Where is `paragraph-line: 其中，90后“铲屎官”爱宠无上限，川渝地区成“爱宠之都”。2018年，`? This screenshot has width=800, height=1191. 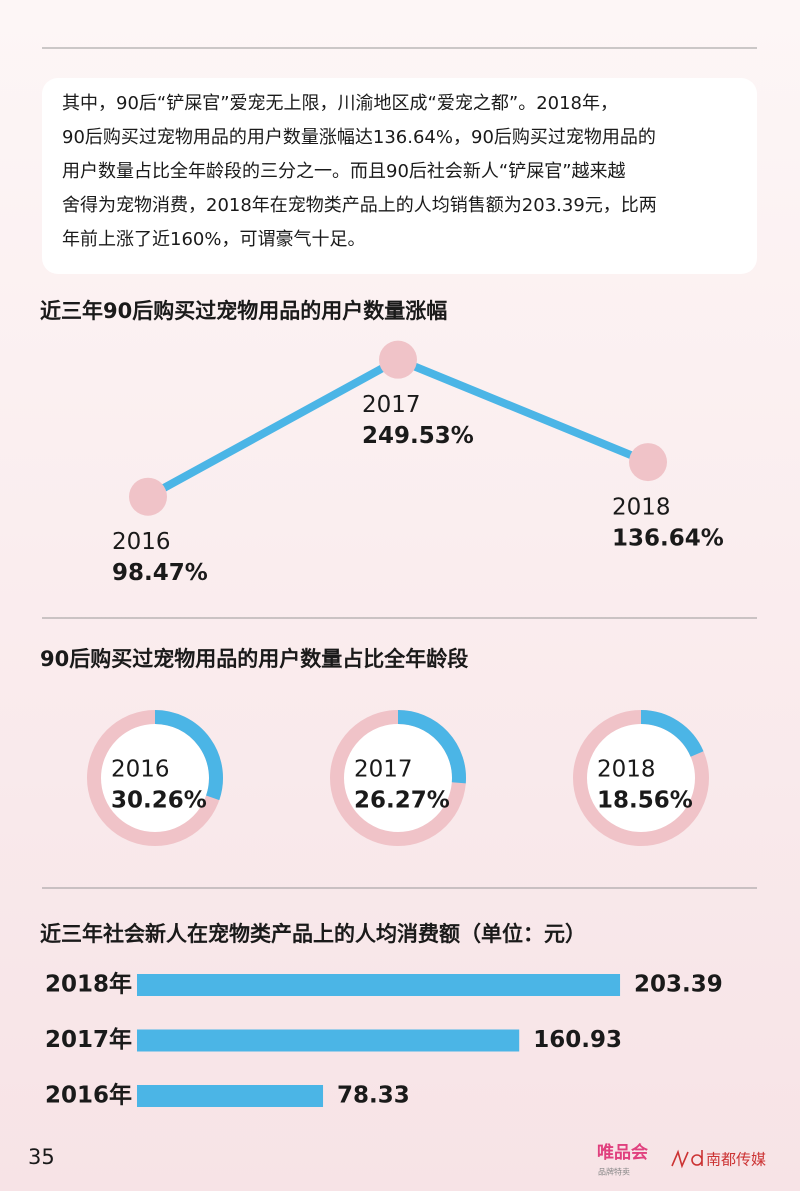
paragraph-line: 其中，90后“铲屎官”爱宠无上限，川渝地区成“爱宠之都”。2018年， is located at coordinates (340, 103).